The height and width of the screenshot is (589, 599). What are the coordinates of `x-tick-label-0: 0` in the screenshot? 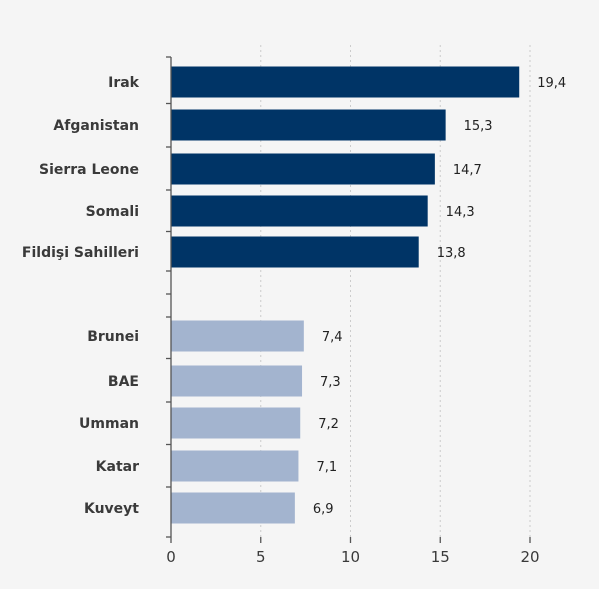 It's located at (171, 557).